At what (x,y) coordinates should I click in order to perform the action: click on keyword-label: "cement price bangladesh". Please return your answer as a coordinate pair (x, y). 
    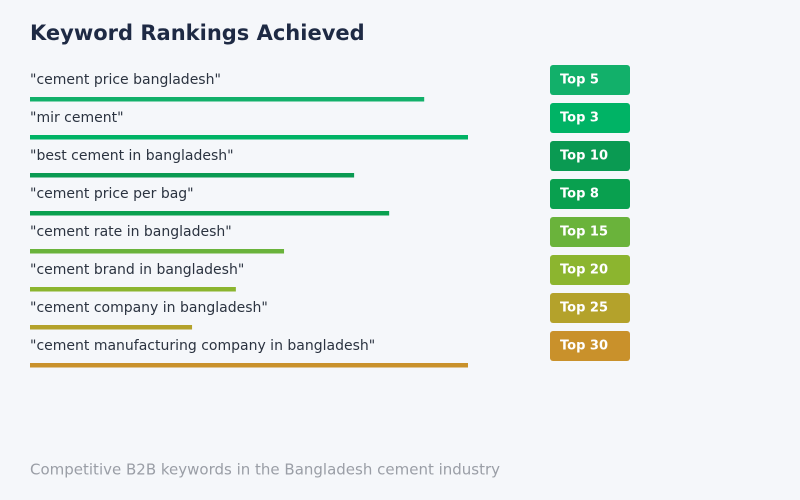
    Looking at the image, I should click on (125, 80).